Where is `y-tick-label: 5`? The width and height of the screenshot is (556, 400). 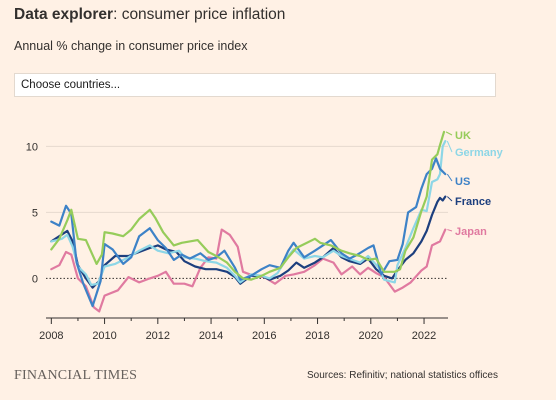 y-tick-label: 5 is located at coordinates (35, 213).